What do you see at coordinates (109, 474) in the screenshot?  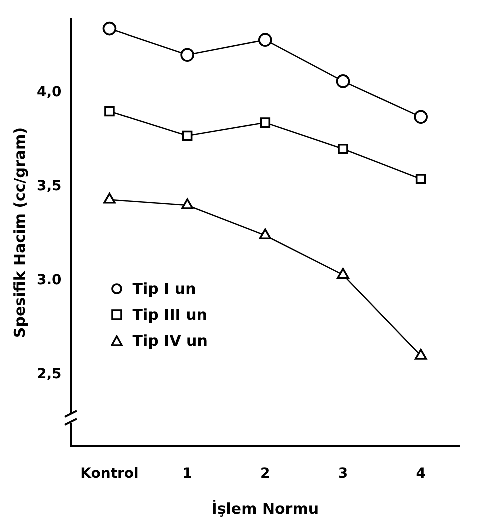 I see `x-tick-label: Kontrol` at bounding box center [109, 474].